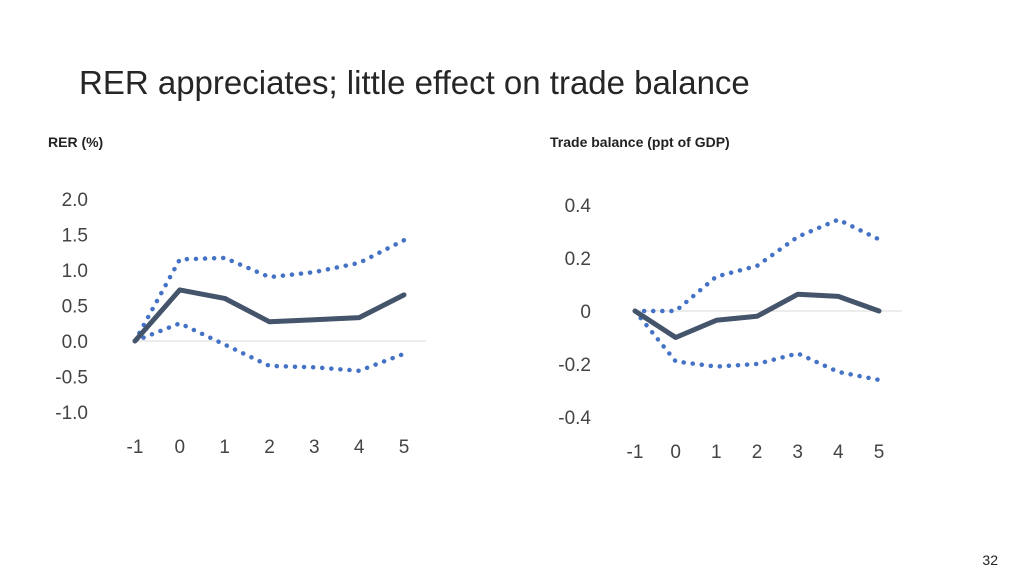 The image size is (1024, 576). What do you see at coordinates (797, 452) in the screenshot?
I see `tb-x-tick-label: 3` at bounding box center [797, 452].